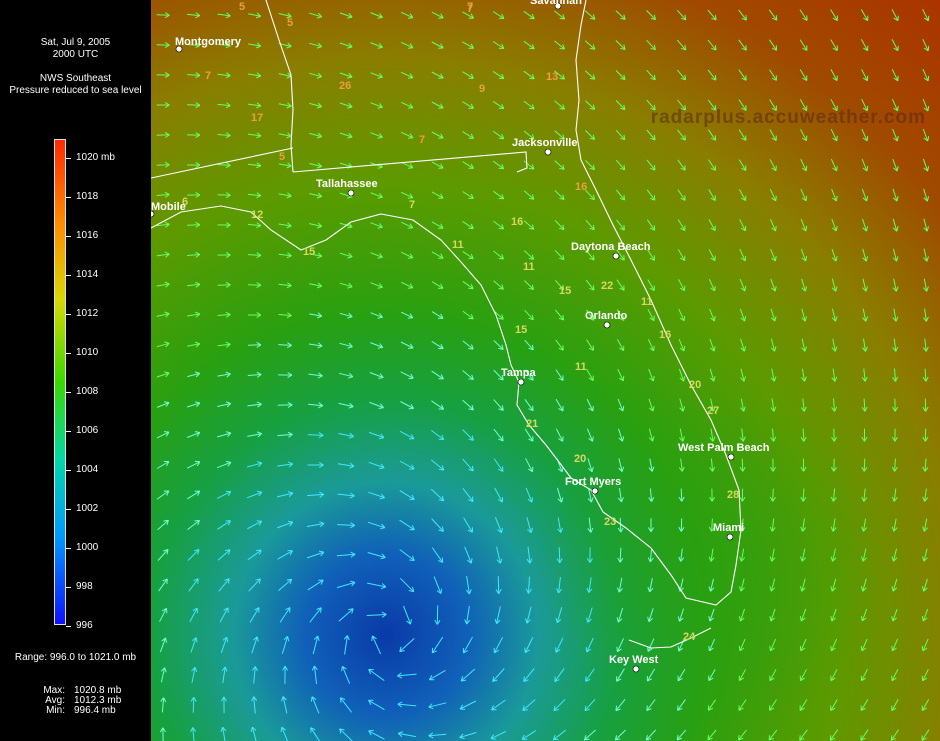 This screenshot has height=741, width=940. Describe the element at coordinates (168, 207) in the screenshot. I see `city-label: Mobile` at that location.